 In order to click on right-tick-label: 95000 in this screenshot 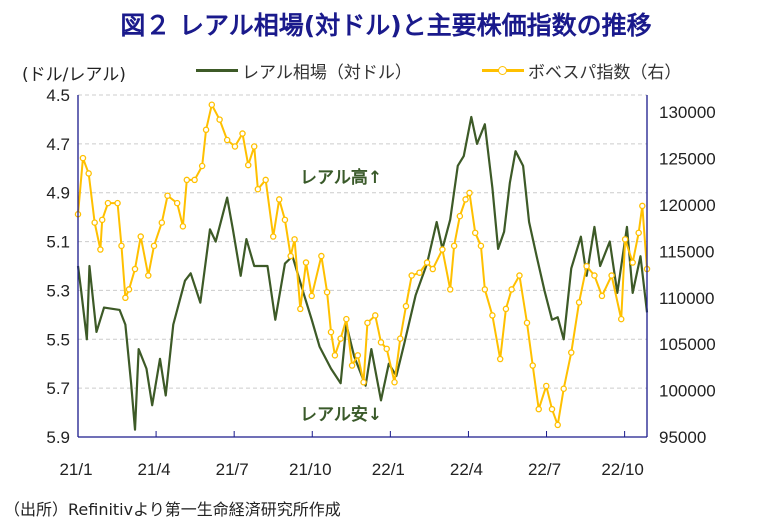, I will do `click(682, 437)`.